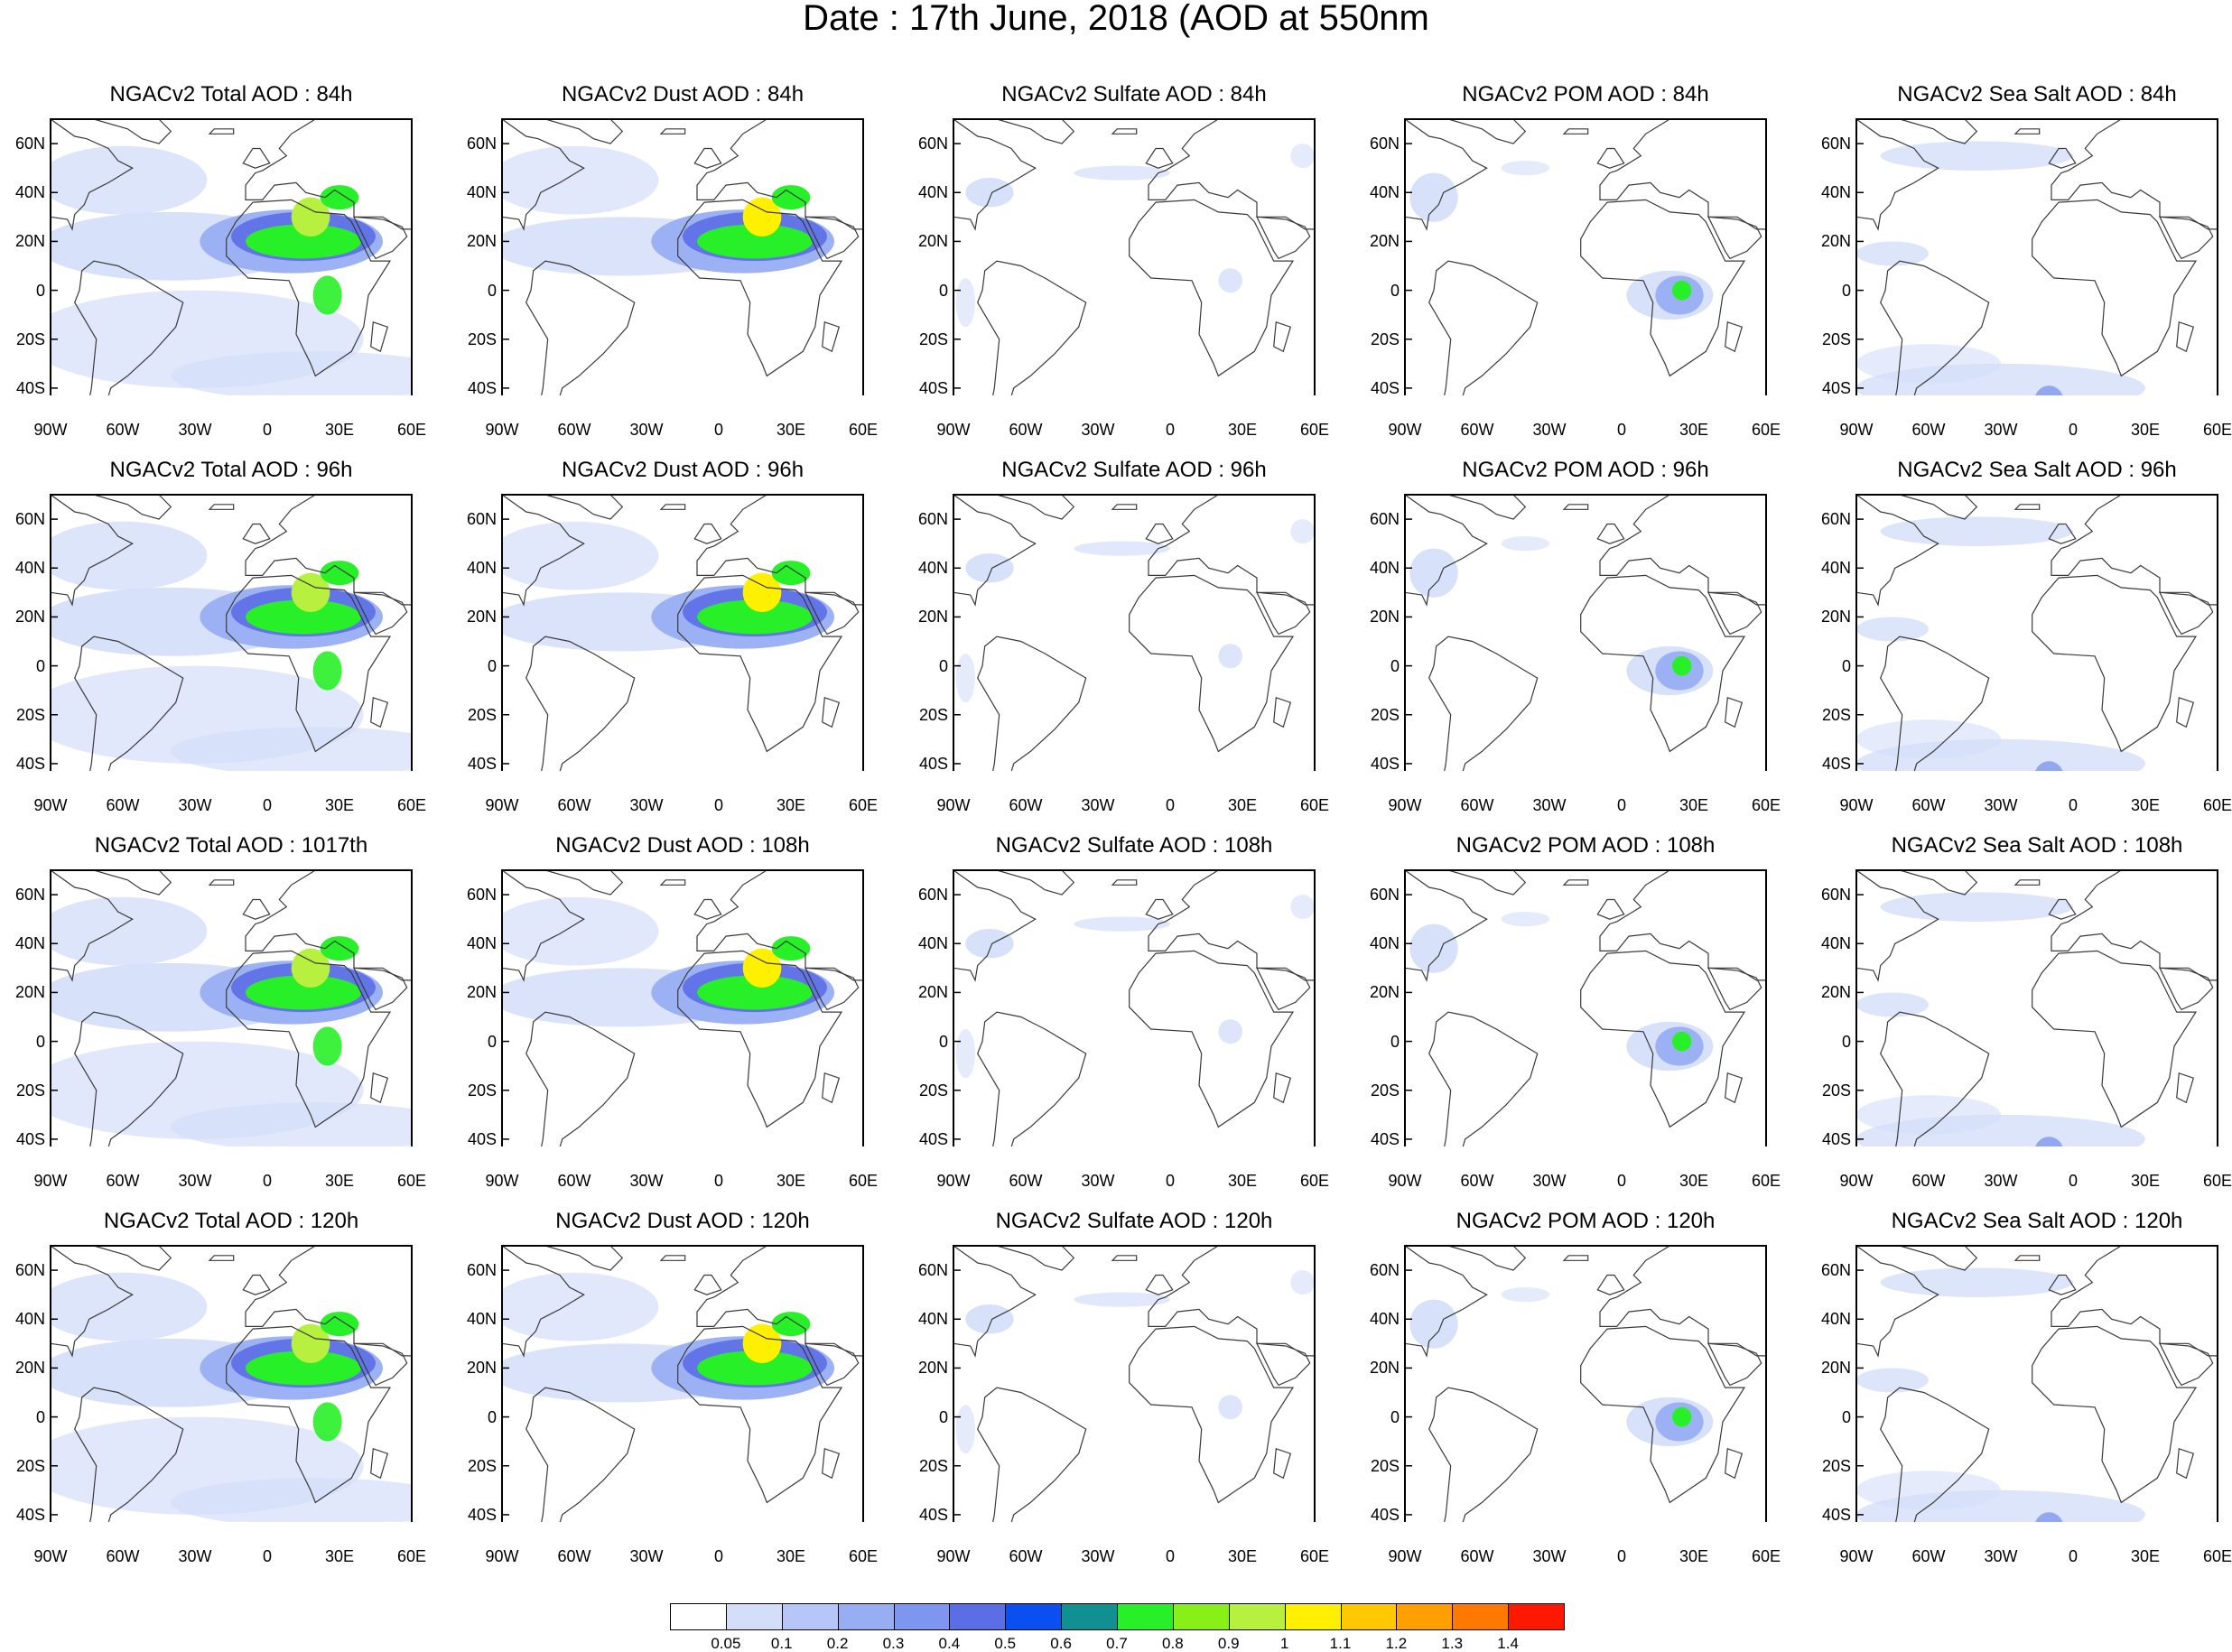  I want to click on colorbar-swatch, so click(1201, 1616).